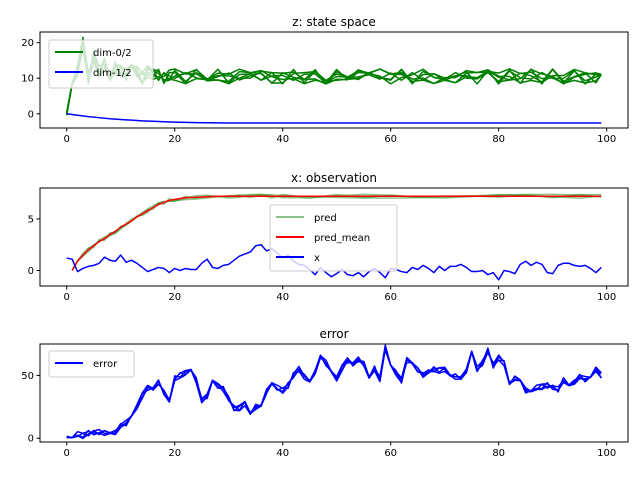 This screenshot has width=640, height=480. I want to click on y-tick-label: 50, so click(27, 376).